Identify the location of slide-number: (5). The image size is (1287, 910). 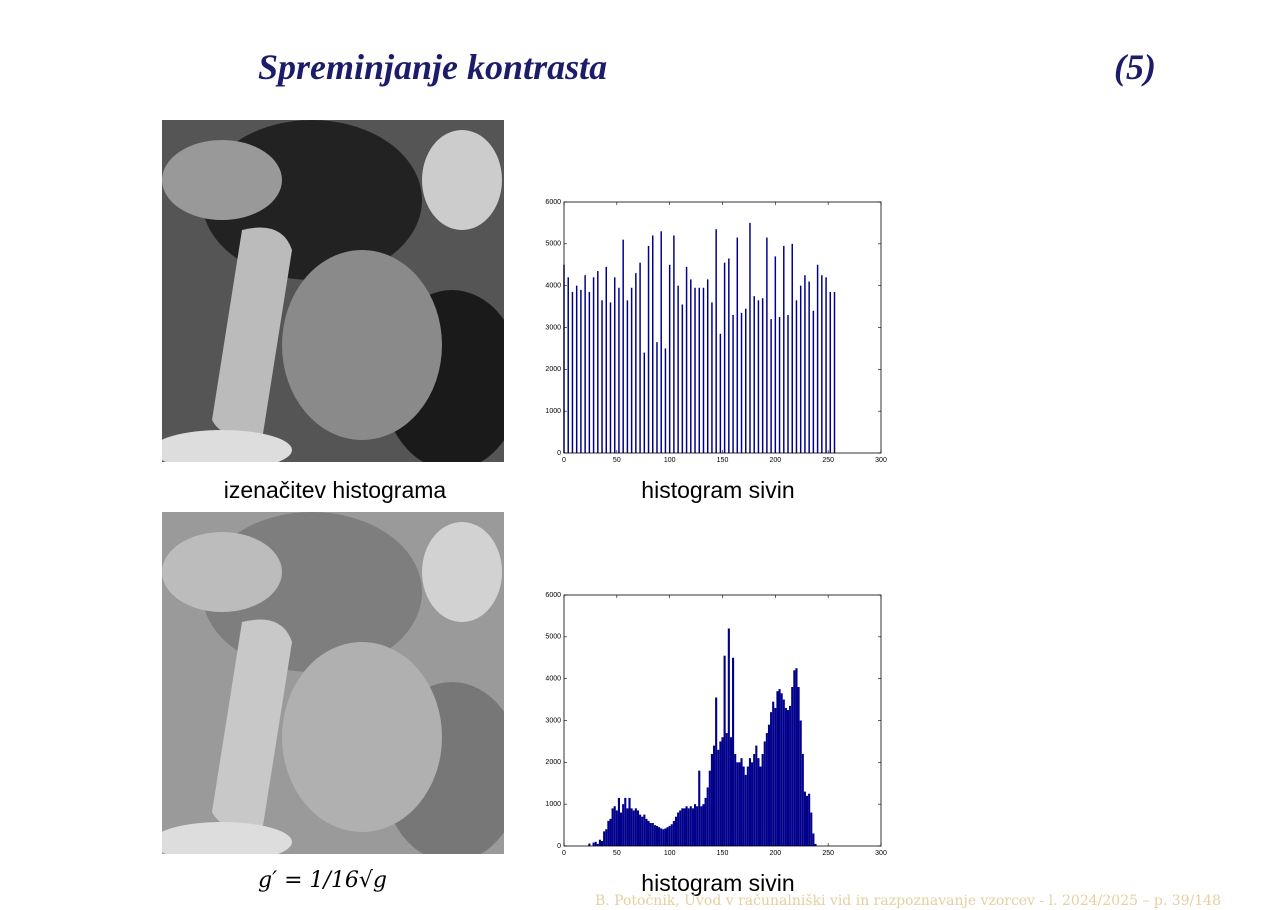
(1135, 67).